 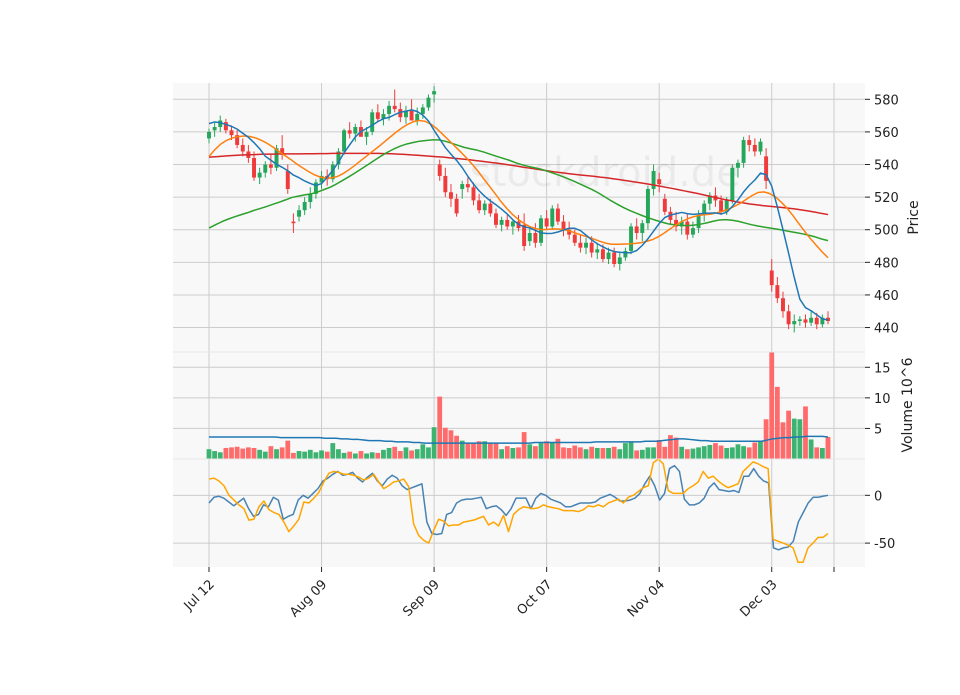 What do you see at coordinates (646, 598) in the screenshot?
I see `x-tick-label: Nov 04` at bounding box center [646, 598].